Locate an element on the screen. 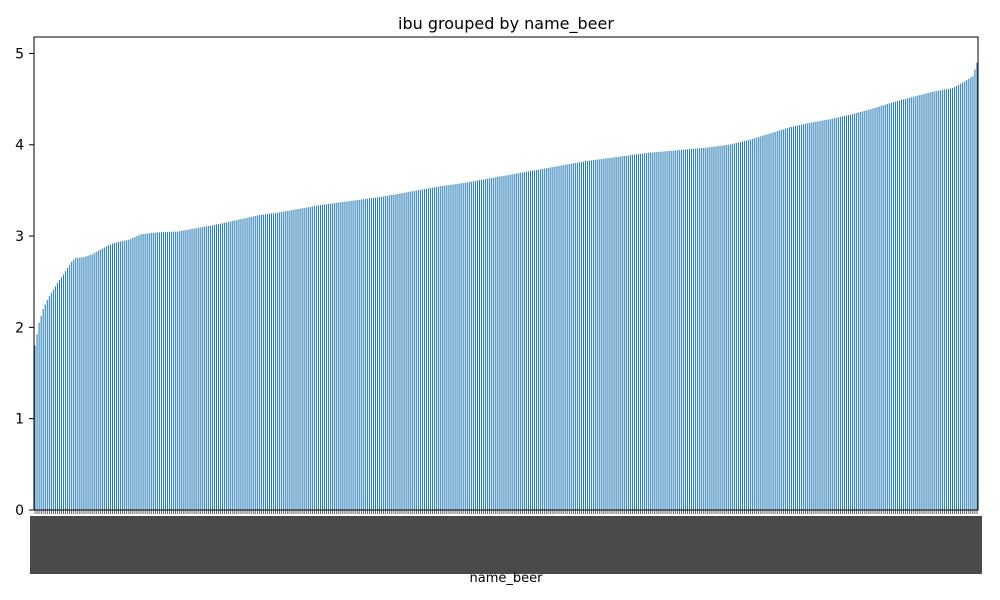 Image resolution: width=1000 pixels, height=600 pixels. y-tick-label: 5 is located at coordinates (19, 54).